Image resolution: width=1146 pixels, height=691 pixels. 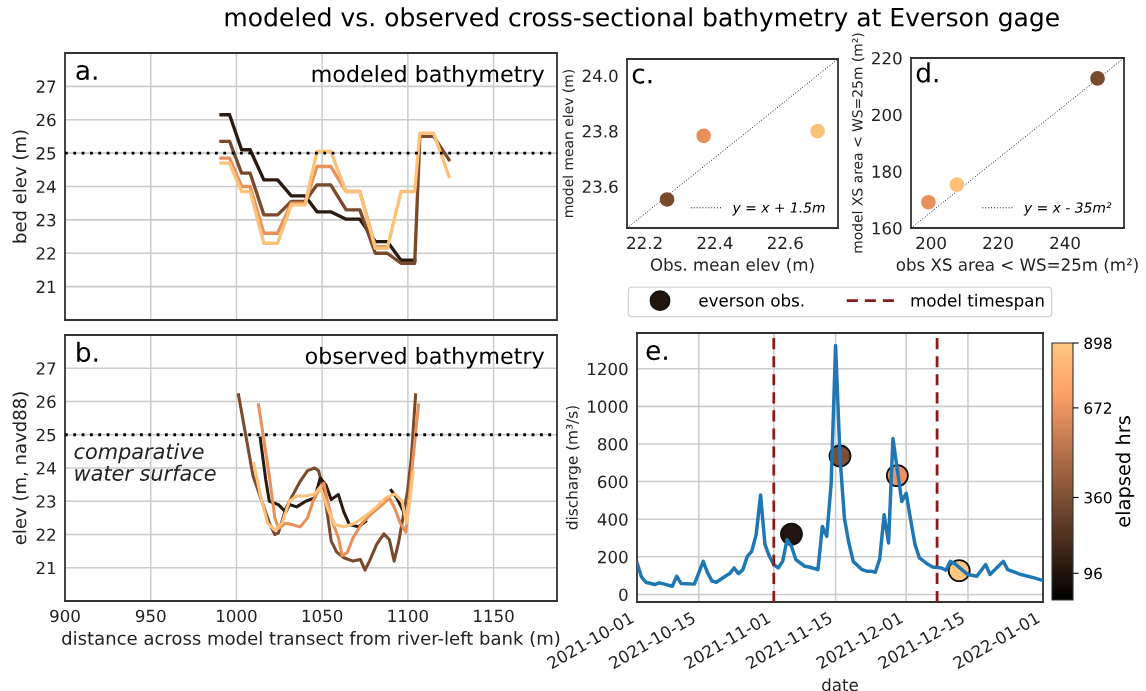 What do you see at coordinates (1017, 265) in the screenshot?
I see `x-axis-title: obs XS area < WS=25m (m²)` at bounding box center [1017, 265].